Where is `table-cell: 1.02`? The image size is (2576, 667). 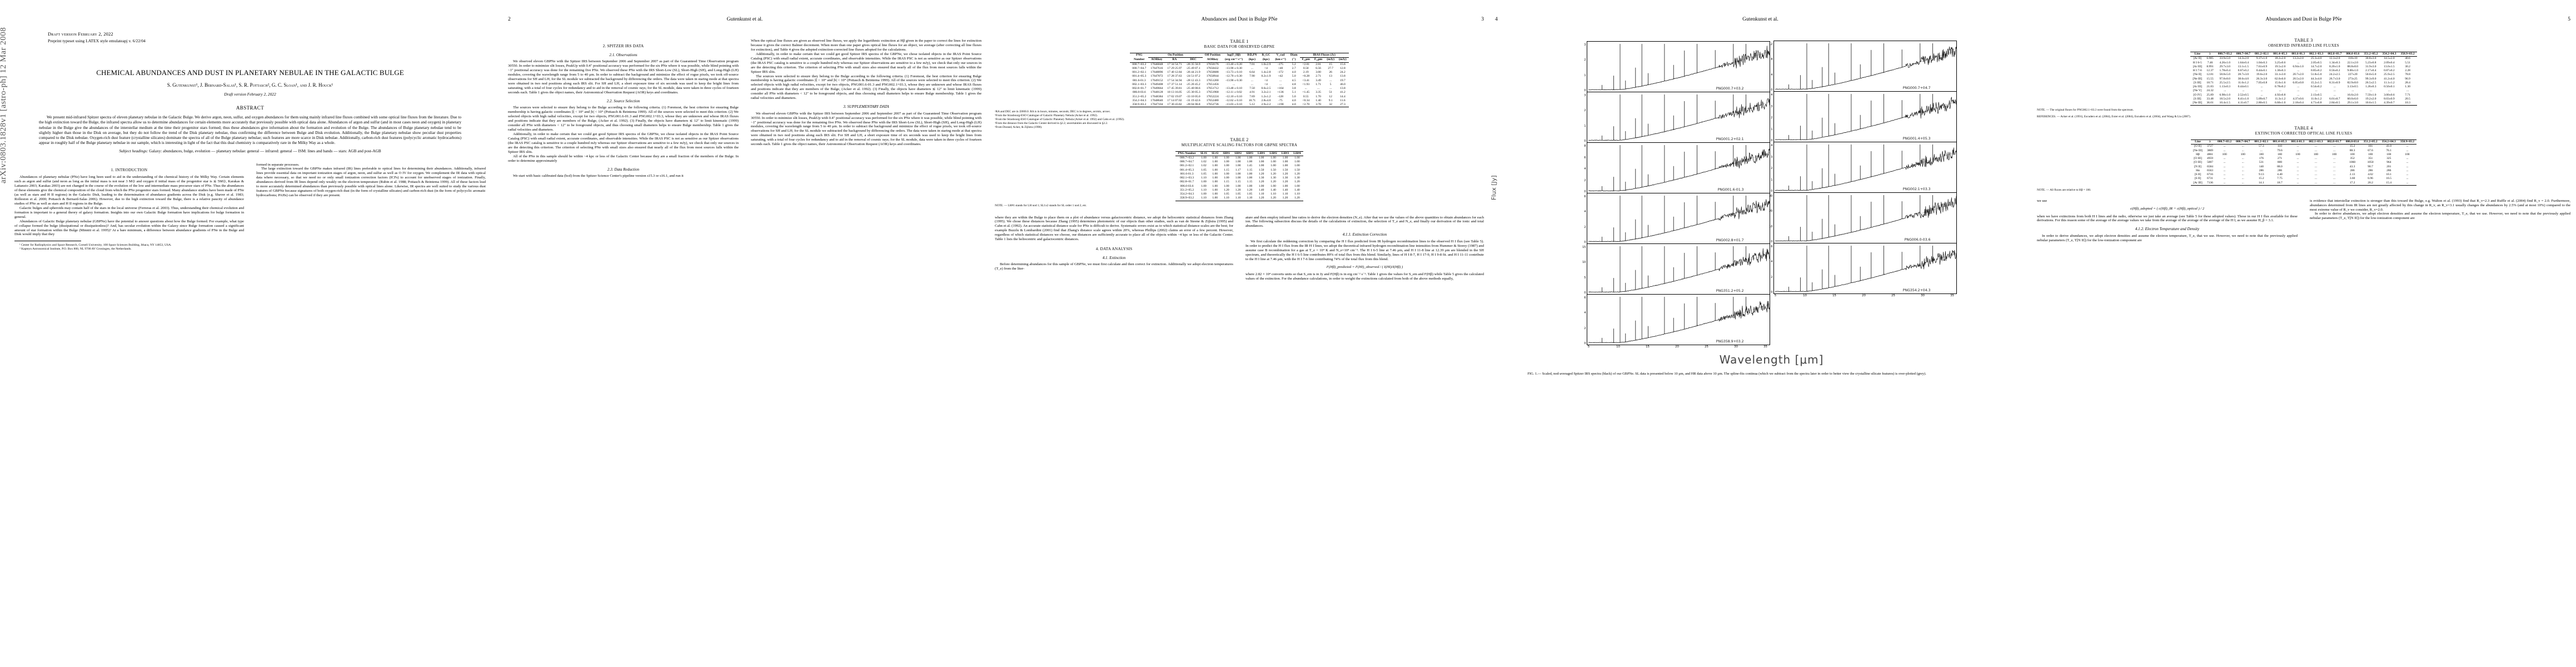
table-cell: 1.02 is located at coordinates (1204, 162).